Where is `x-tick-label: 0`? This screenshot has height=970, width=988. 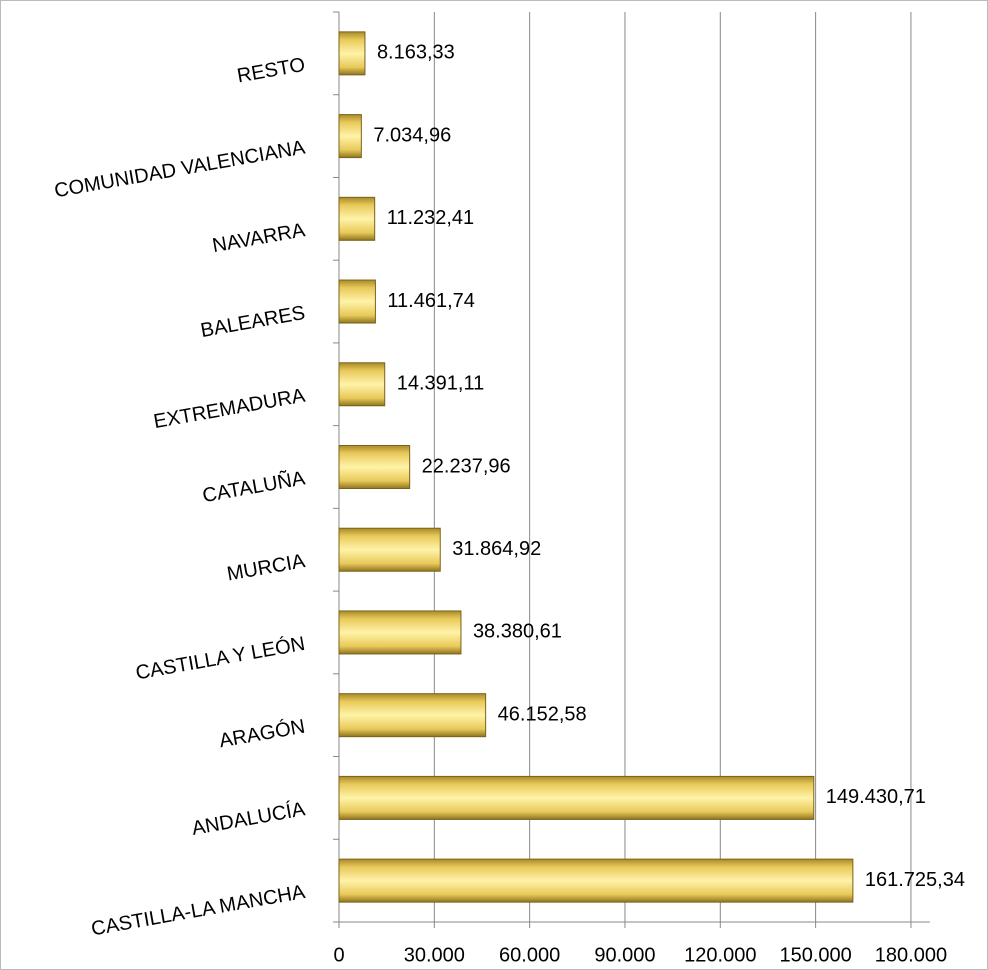 x-tick-label: 0 is located at coordinates (338, 955).